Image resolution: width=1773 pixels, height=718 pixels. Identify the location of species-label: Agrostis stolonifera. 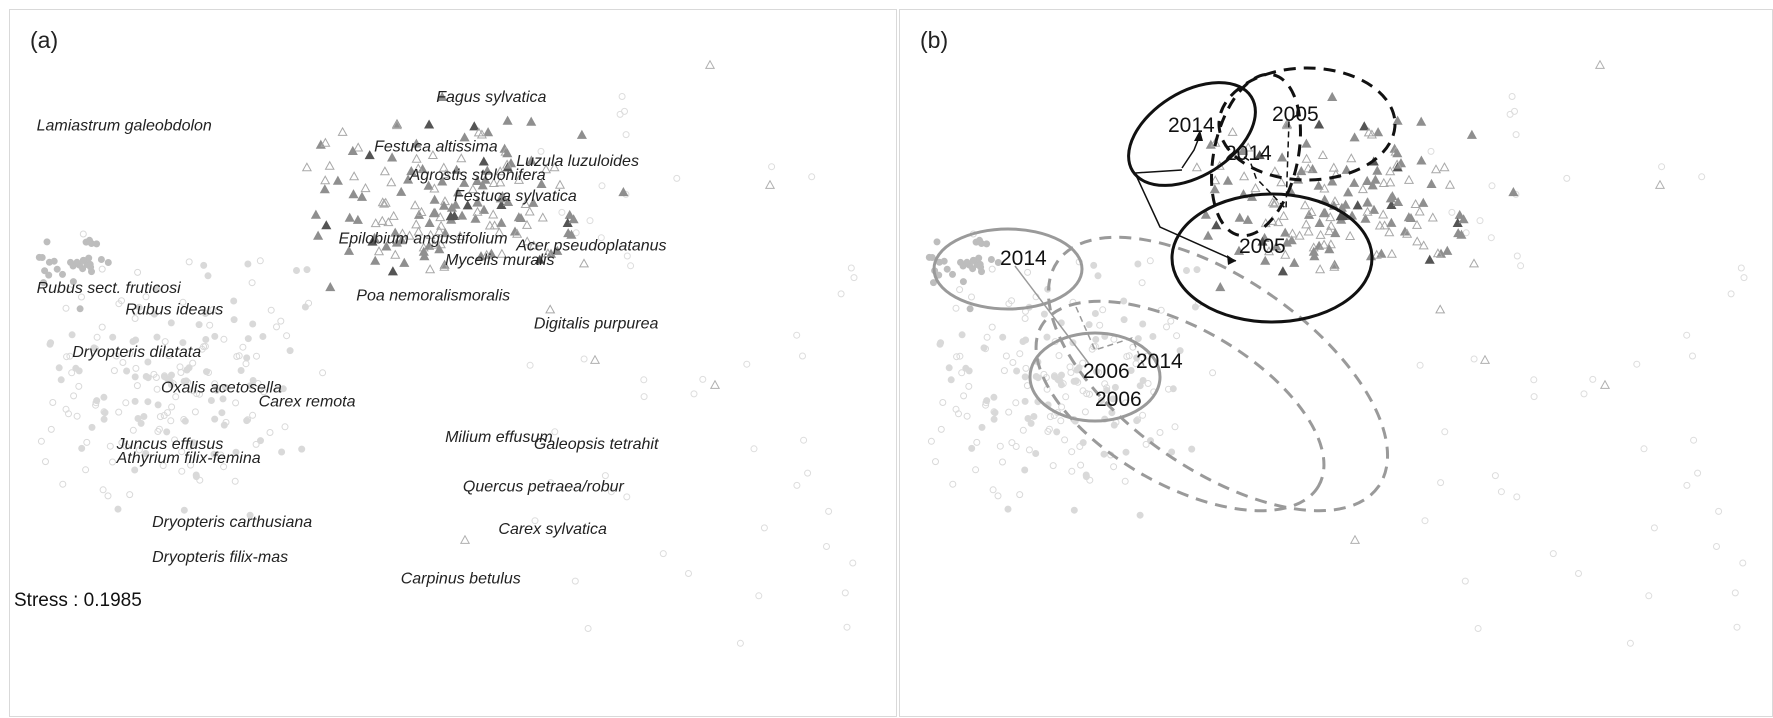
(477, 175).